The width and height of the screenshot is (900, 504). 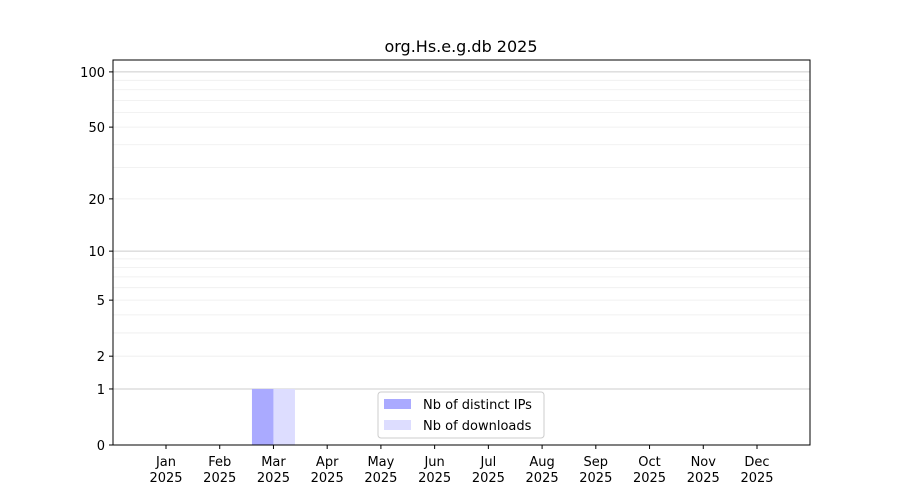 What do you see at coordinates (703, 470) in the screenshot?
I see `x-tick-label: Nov 2025` at bounding box center [703, 470].